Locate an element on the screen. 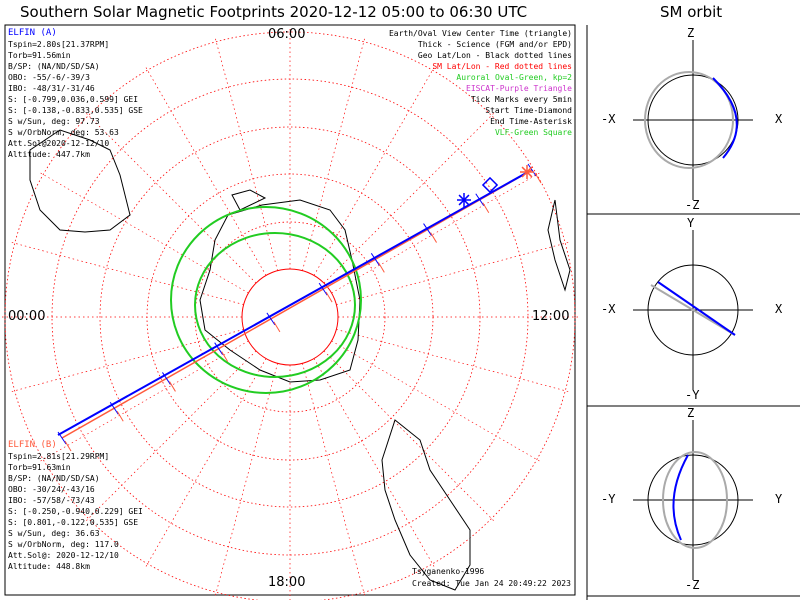 The height and width of the screenshot is (600, 800). antarctica-outline is located at coordinates (280, 286).